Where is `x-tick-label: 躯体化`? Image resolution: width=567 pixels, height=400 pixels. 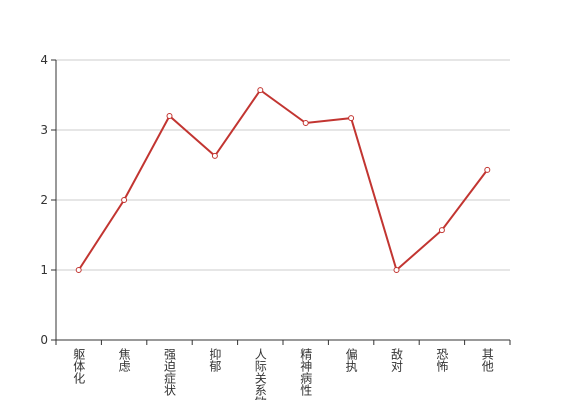
x-tick-label: 躯体化 is located at coordinates (79, 366).